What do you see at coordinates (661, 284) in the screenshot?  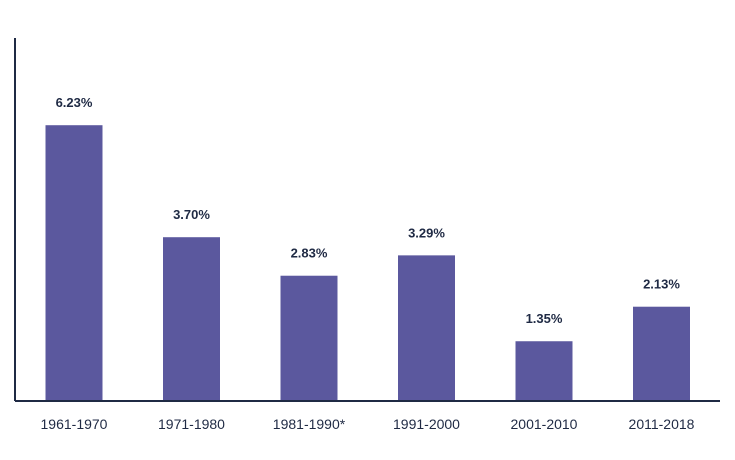 I see `value-label-5: 2.13%` at bounding box center [661, 284].